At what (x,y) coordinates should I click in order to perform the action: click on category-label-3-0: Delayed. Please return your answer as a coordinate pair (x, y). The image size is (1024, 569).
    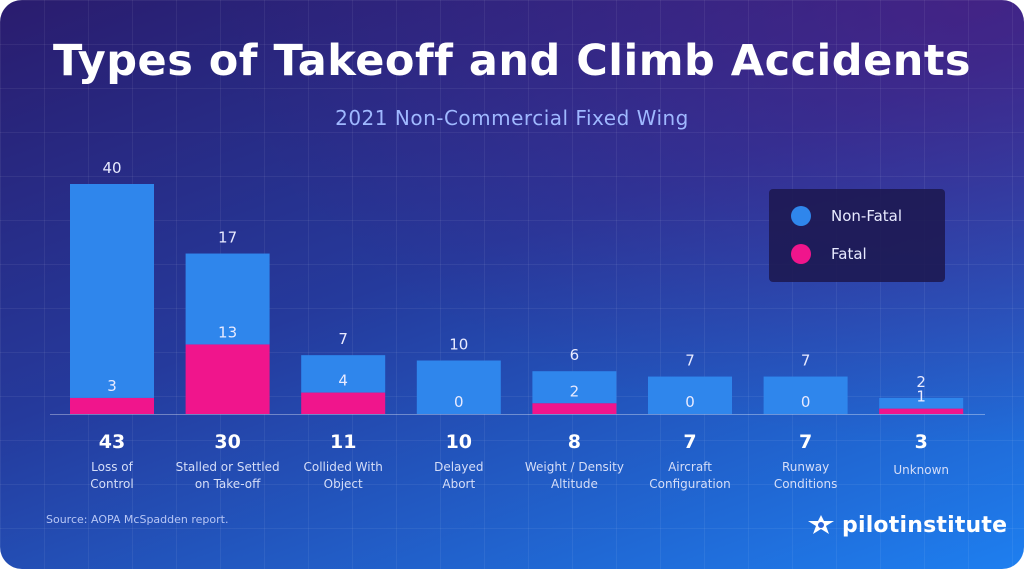
    Looking at the image, I should click on (458, 467).